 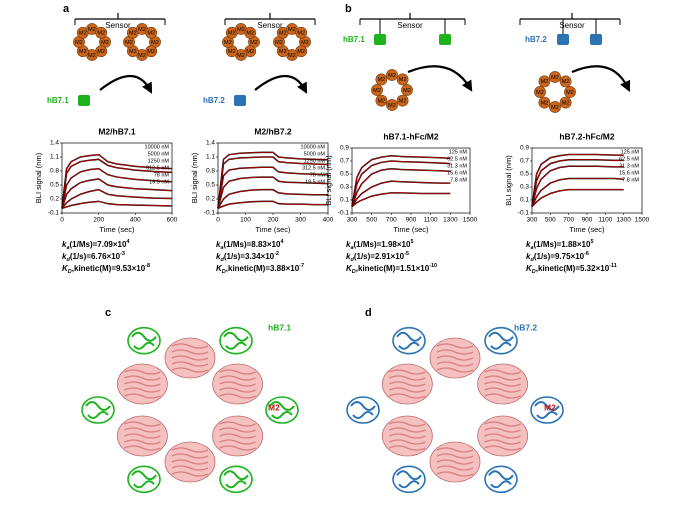 What do you see at coordinates (273, 220) in the screenshot?
I see `x-tick-label: 200` at bounding box center [273, 220].